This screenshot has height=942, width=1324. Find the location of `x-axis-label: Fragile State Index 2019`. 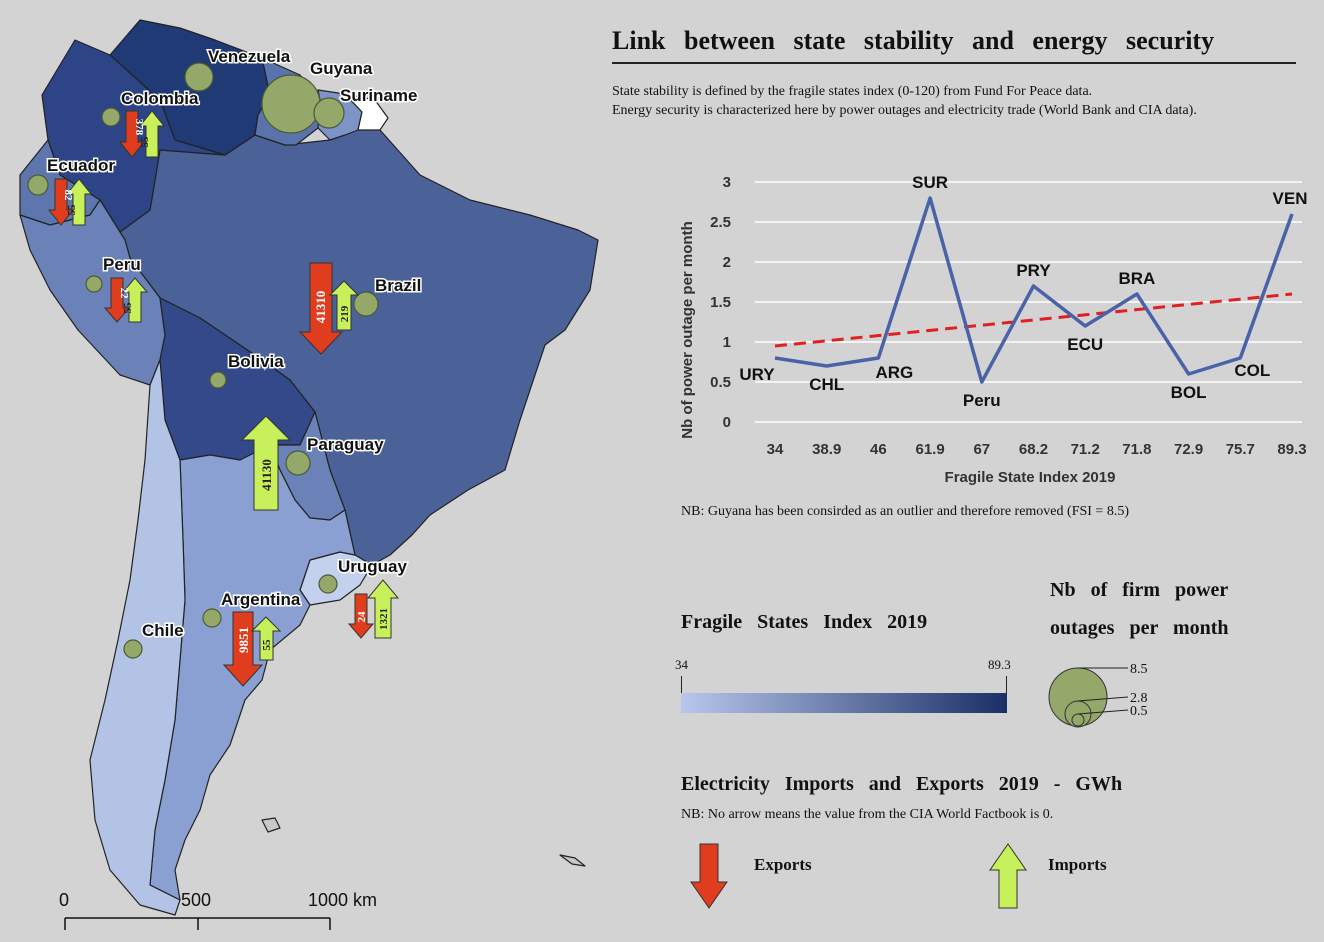

x-axis-label: Fragile State Index 2019 is located at coordinates (1030, 477).